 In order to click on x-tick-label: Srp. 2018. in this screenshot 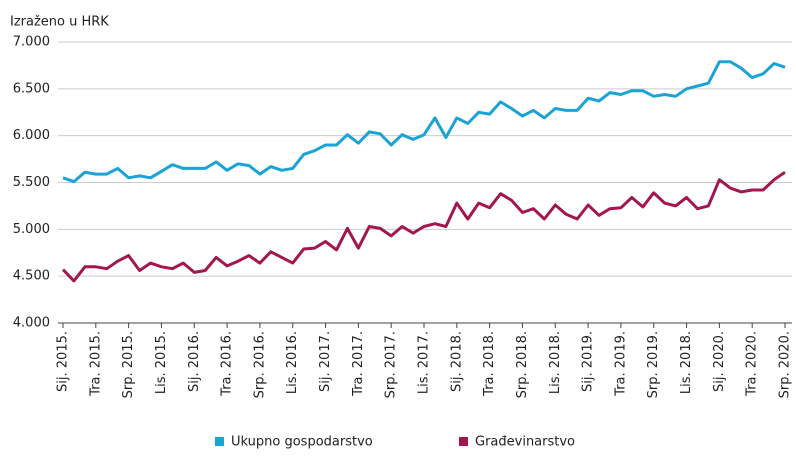, I will do `click(522, 364)`.